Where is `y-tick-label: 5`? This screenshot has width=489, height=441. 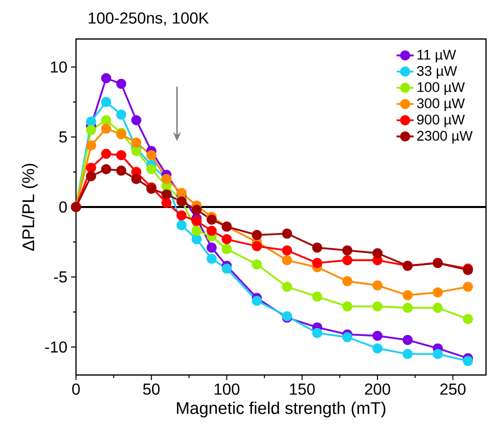 y-tick-label: 5 is located at coordinates (63, 137).